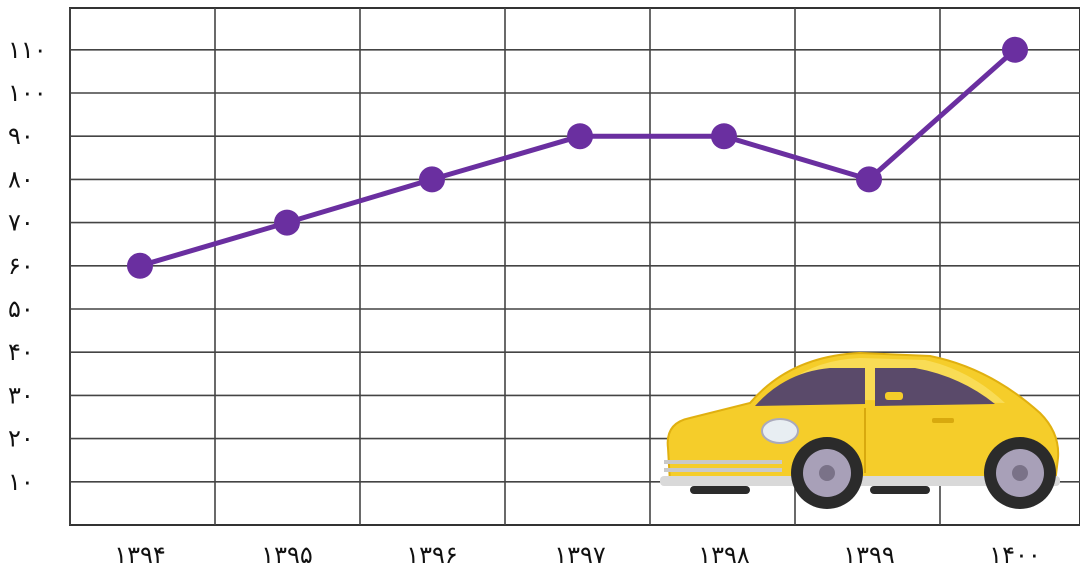  I want to click on y-tick-label: ۴۰, so click(21, 352).